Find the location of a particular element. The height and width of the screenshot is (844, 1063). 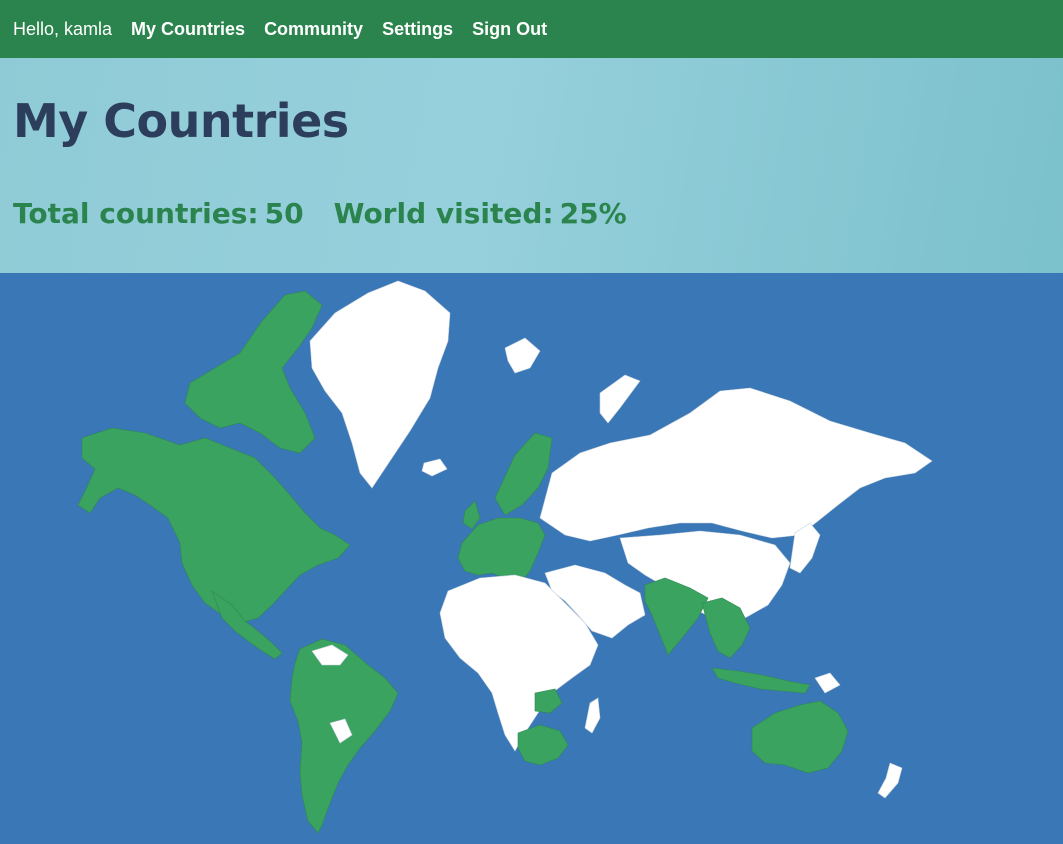

region-united-kingdom is located at coordinates (471, 515).